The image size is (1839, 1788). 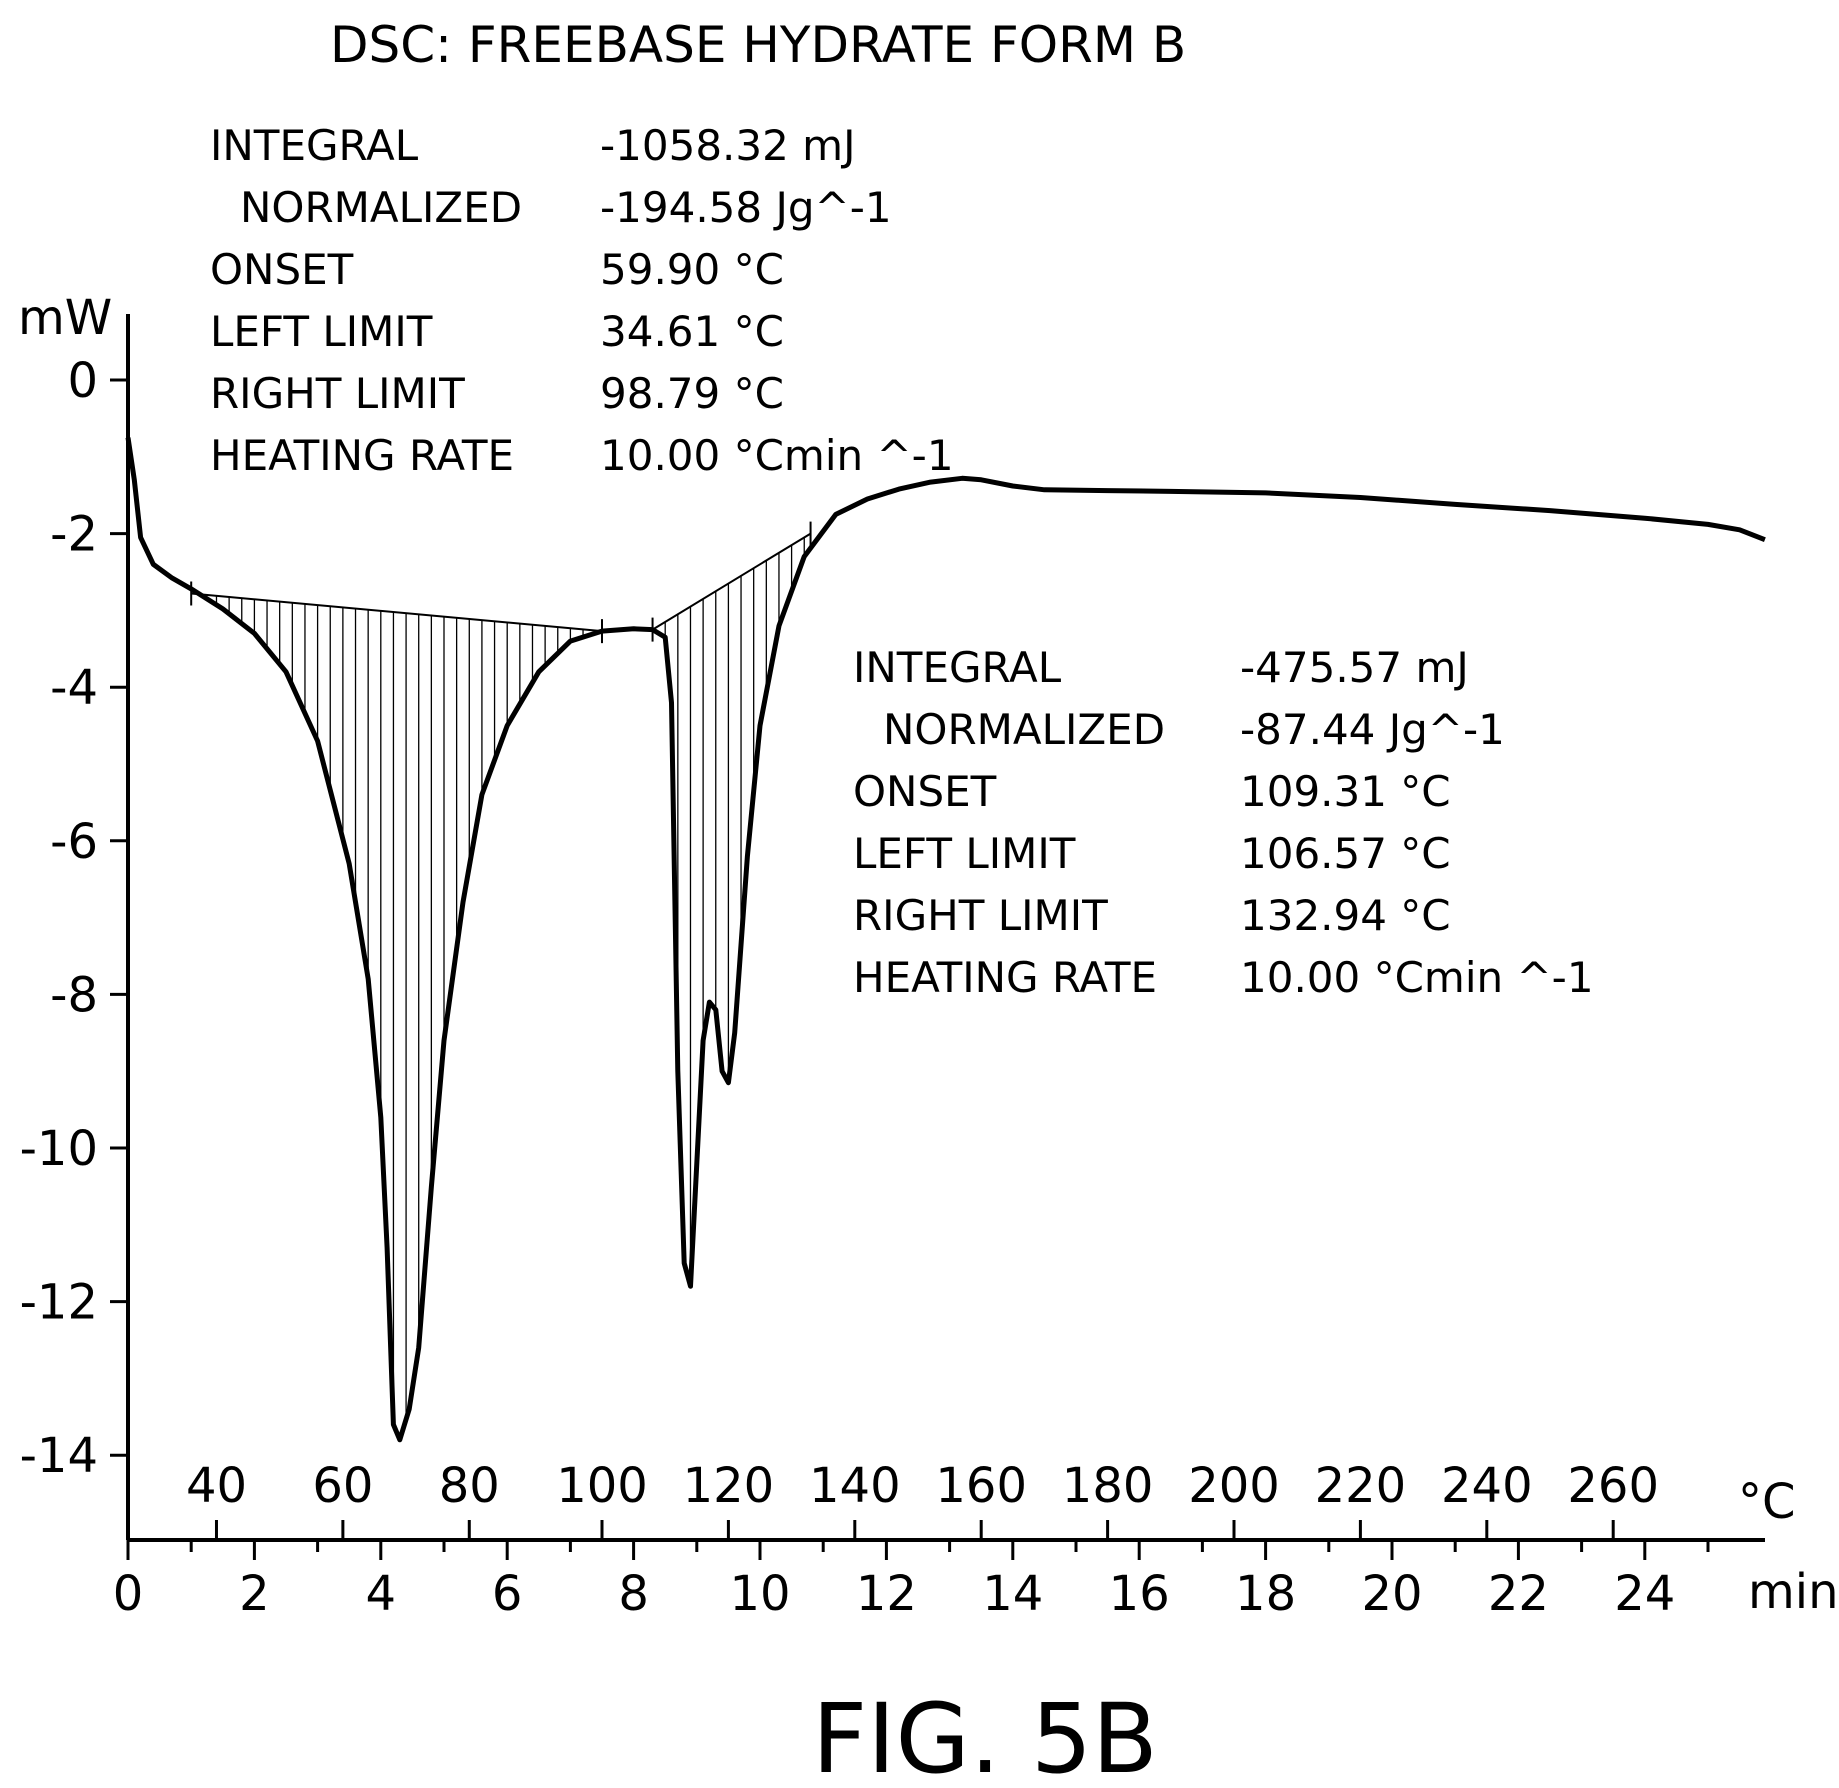 I want to click on y-tick-label: 0, so click(x=82, y=381).